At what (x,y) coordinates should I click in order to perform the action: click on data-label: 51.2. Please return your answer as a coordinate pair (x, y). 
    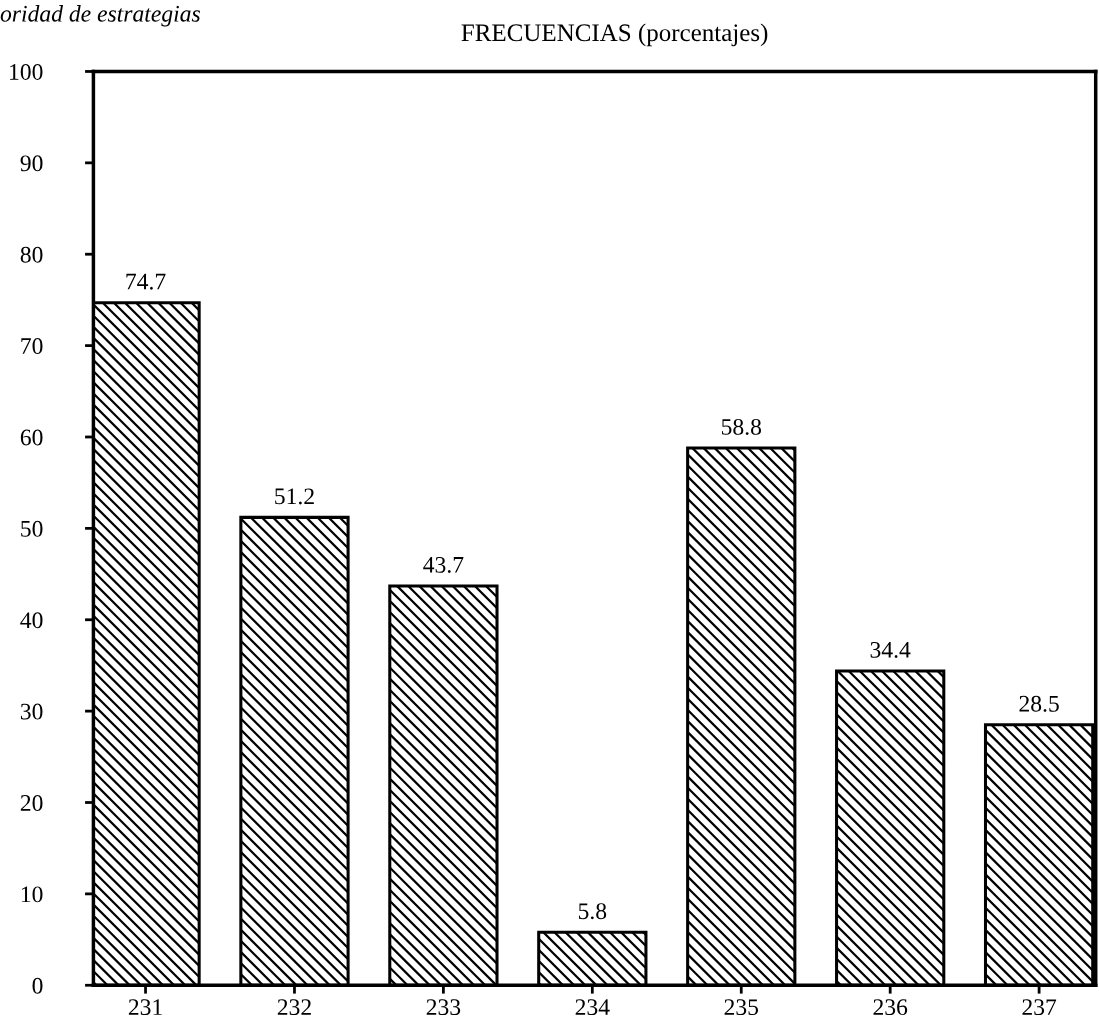
    Looking at the image, I should click on (294, 496).